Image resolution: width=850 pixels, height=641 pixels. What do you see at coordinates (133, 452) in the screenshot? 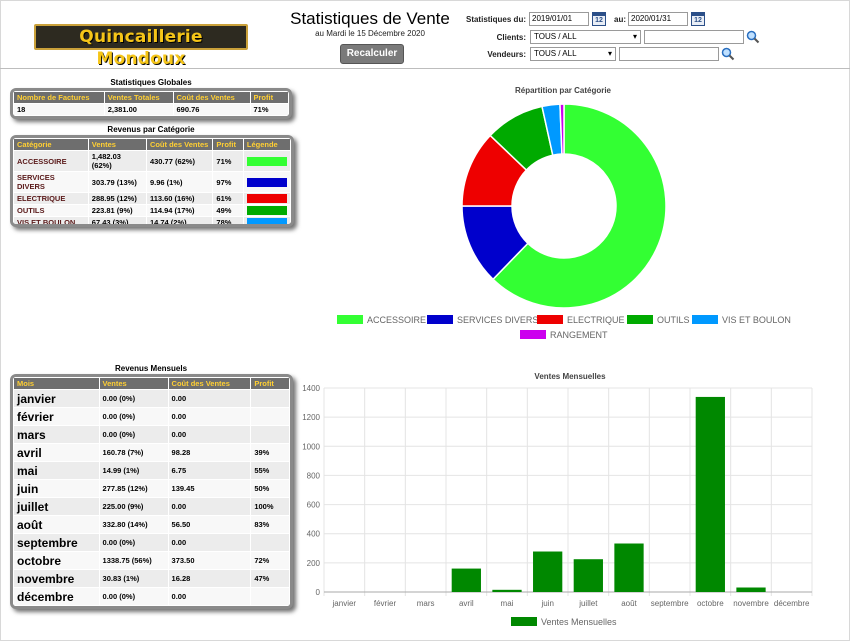
I see `month-ventes: 160.78 (7%)` at bounding box center [133, 452].